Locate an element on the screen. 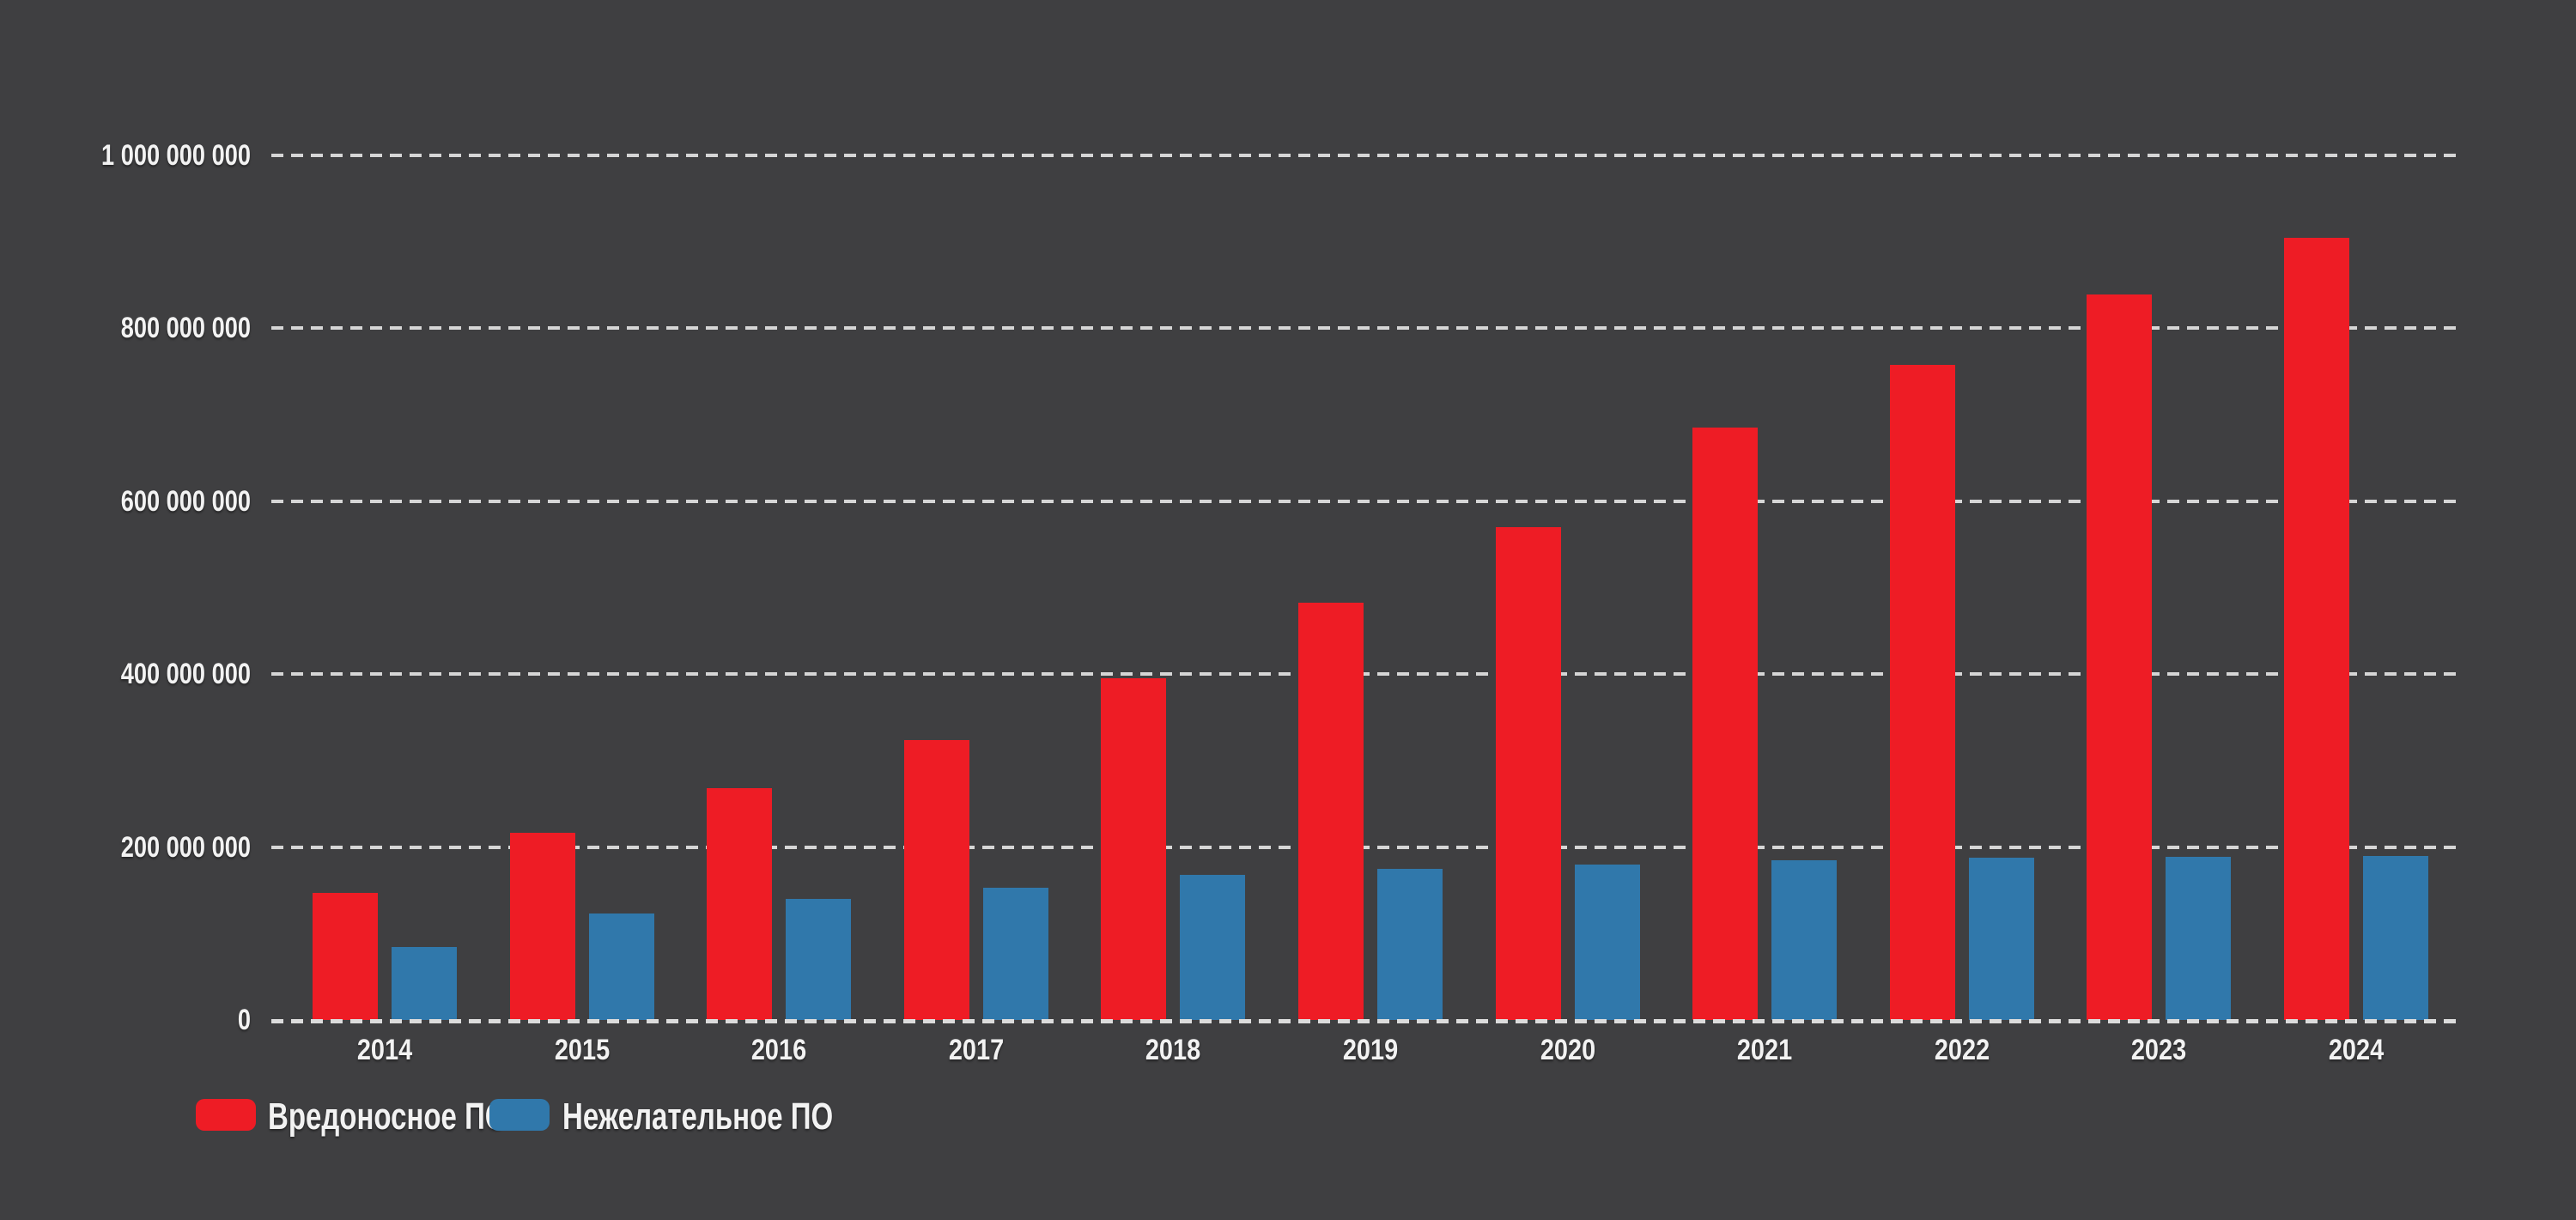 This screenshot has width=2576, height=1220. bar-malware-2020 is located at coordinates (1528, 773).